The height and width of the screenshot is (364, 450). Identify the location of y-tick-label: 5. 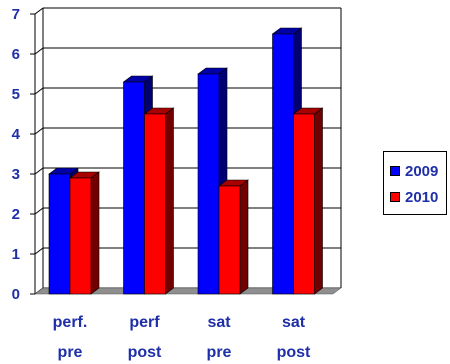
(16, 94).